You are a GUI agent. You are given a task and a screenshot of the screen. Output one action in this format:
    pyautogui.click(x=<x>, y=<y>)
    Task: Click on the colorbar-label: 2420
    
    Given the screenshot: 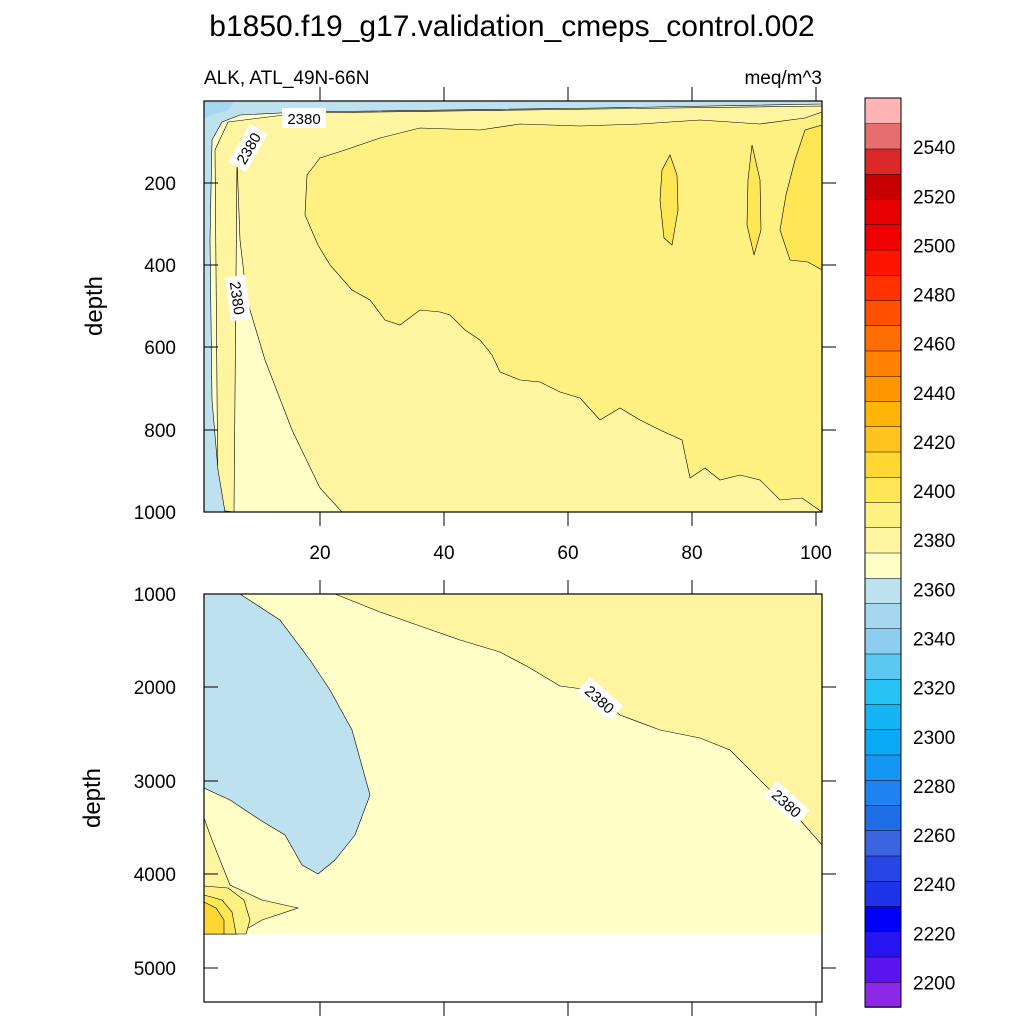 What is the action you would take?
    pyautogui.click(x=934, y=443)
    